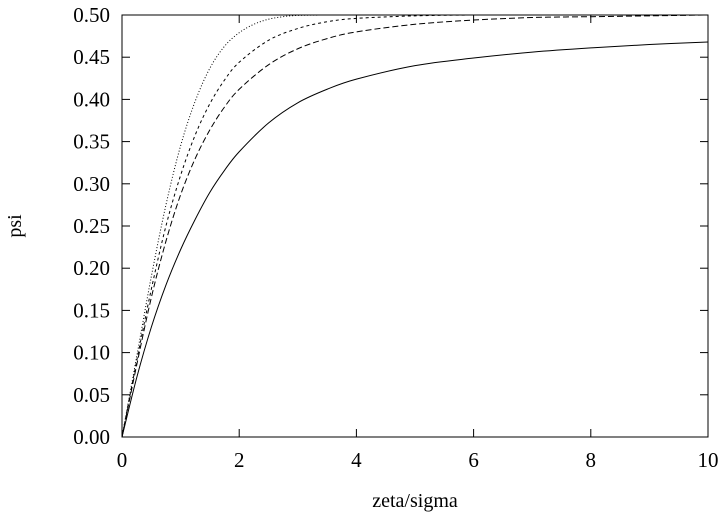  Describe the element at coordinates (91, 57) in the screenshot. I see `y-tick-label: 0.45` at that location.